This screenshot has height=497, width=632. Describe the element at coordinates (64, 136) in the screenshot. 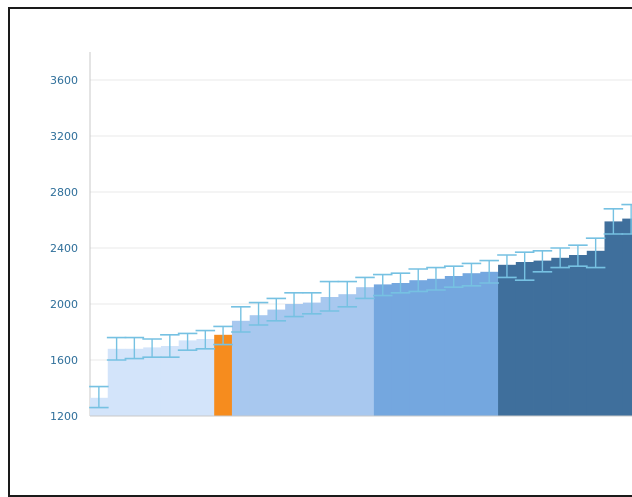

I see `y-tick-label: 3200` at that location.